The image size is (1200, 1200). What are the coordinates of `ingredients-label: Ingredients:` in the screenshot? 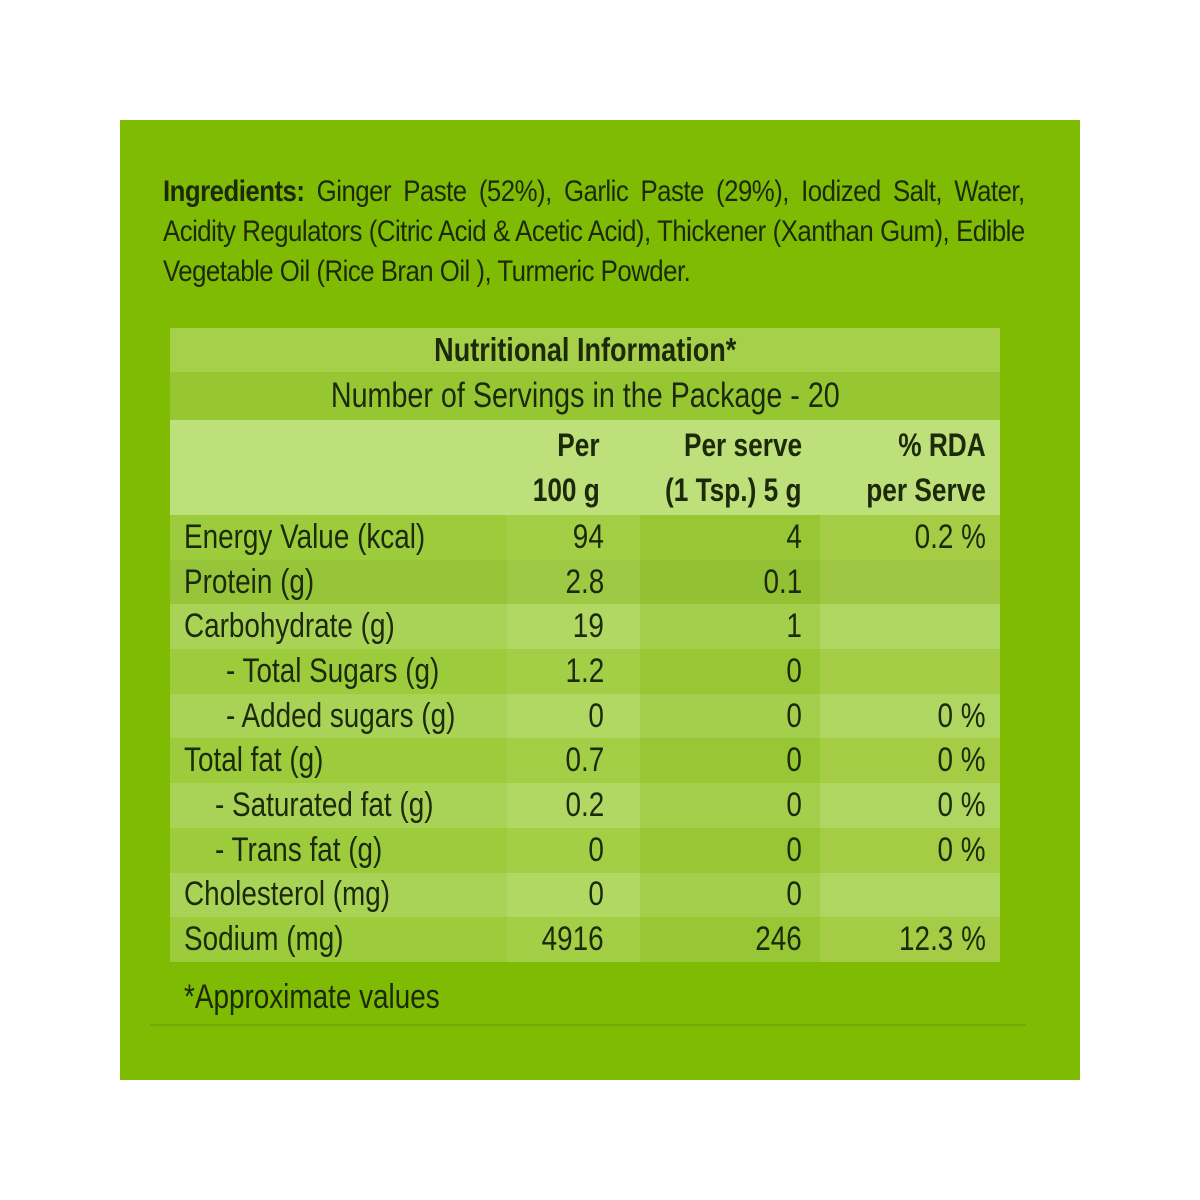 It's located at (234, 191).